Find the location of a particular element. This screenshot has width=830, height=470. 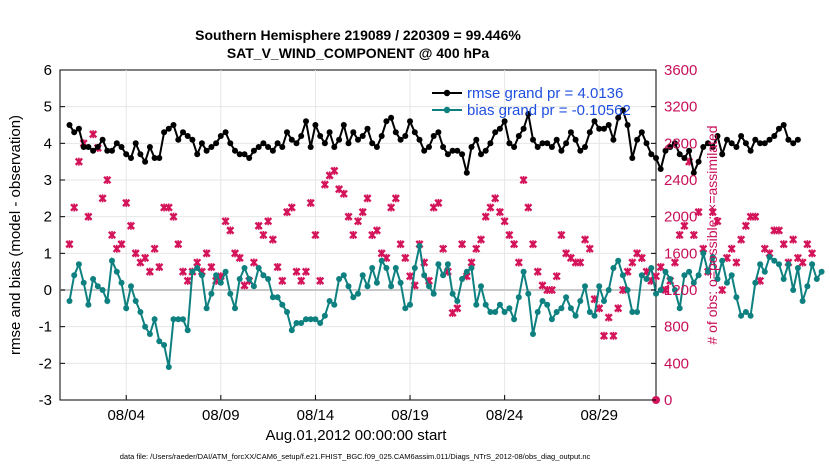

y-tick-label: 1 is located at coordinates (48, 253).